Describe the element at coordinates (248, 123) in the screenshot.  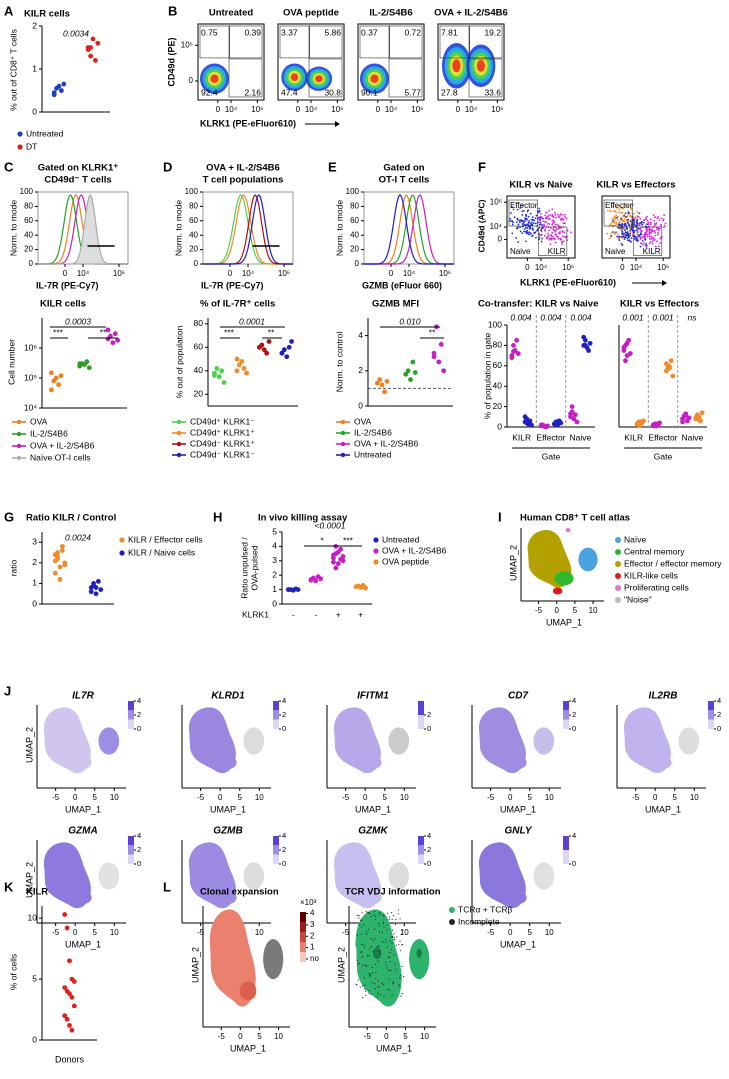
I see `x-axis-label: KLRK1 (PE-eFluor610)` at that location.